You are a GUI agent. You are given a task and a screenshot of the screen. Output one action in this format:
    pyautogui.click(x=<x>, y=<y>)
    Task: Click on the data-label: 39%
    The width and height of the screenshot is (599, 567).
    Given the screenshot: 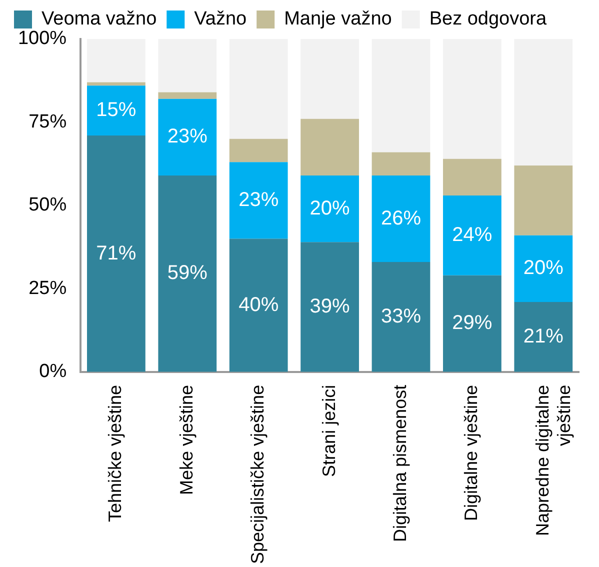 What is the action you would take?
    pyautogui.click(x=330, y=307)
    